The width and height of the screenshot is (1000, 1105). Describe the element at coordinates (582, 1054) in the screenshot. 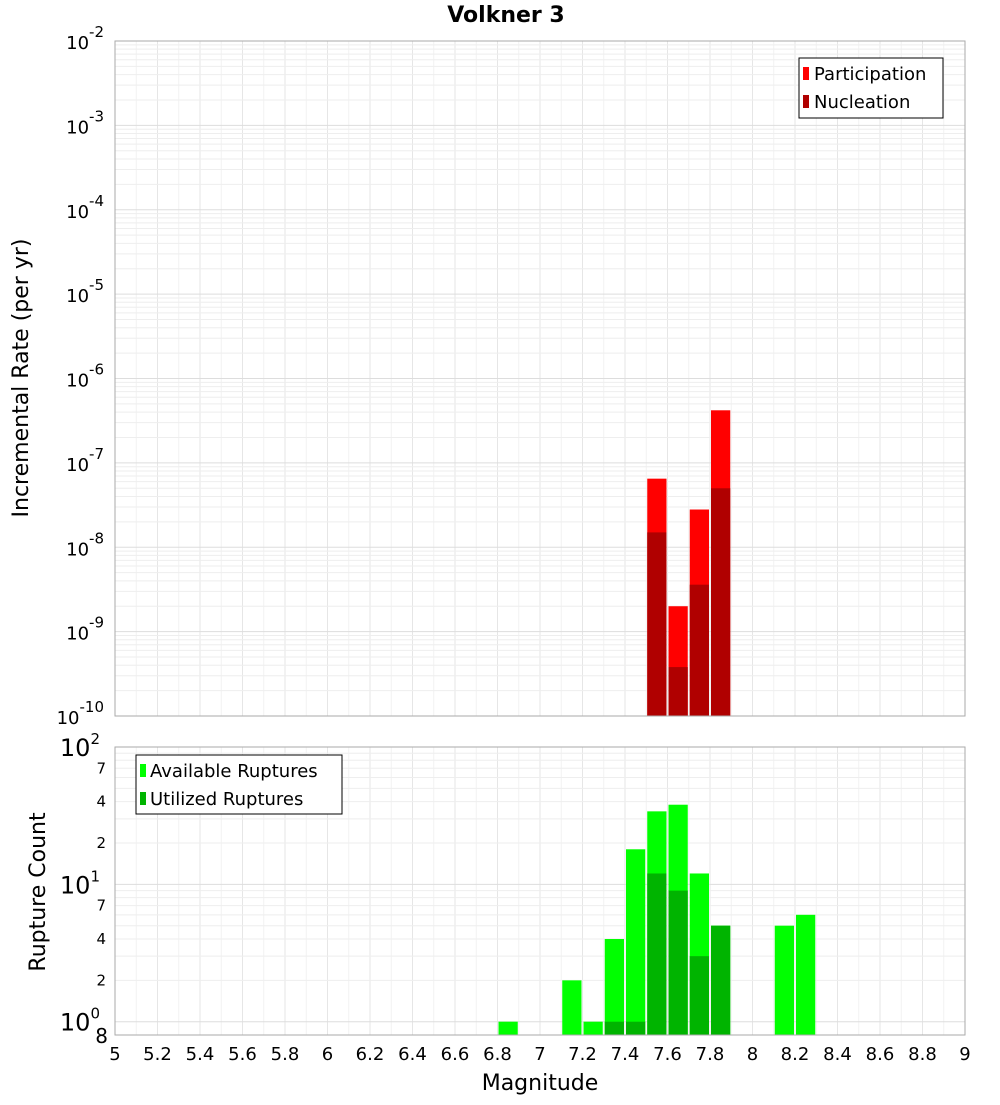

I see `x-tick-label: 7.2` at that location.